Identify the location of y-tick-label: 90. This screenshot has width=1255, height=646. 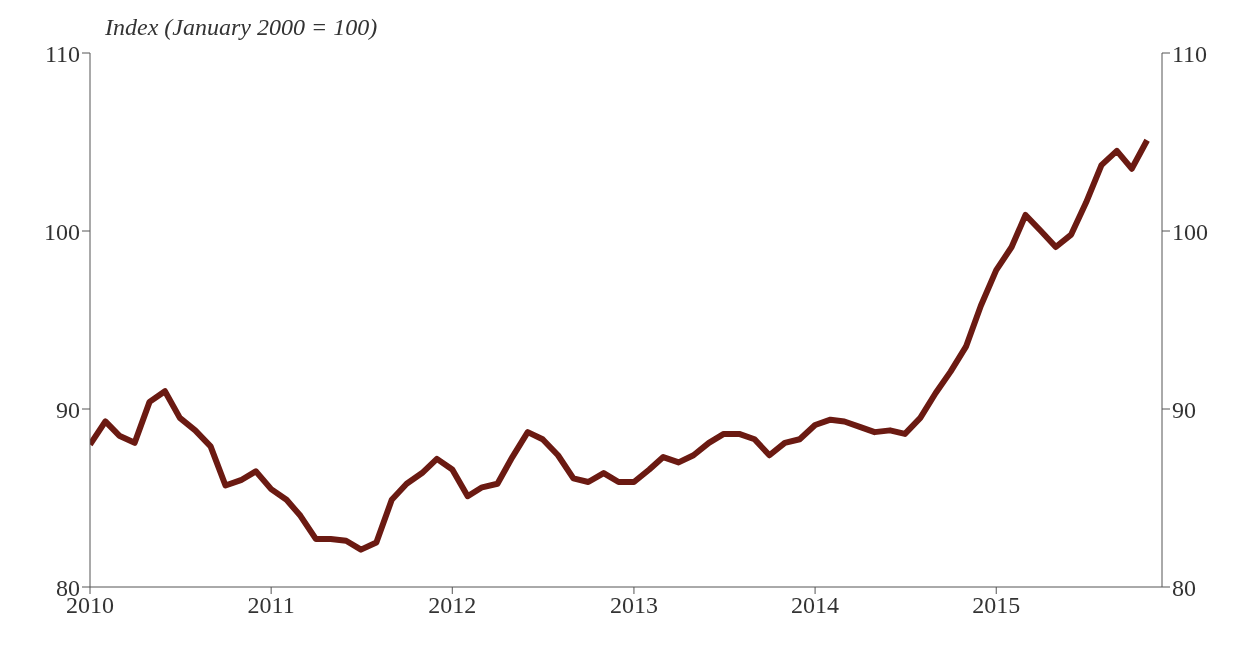
(68, 409).